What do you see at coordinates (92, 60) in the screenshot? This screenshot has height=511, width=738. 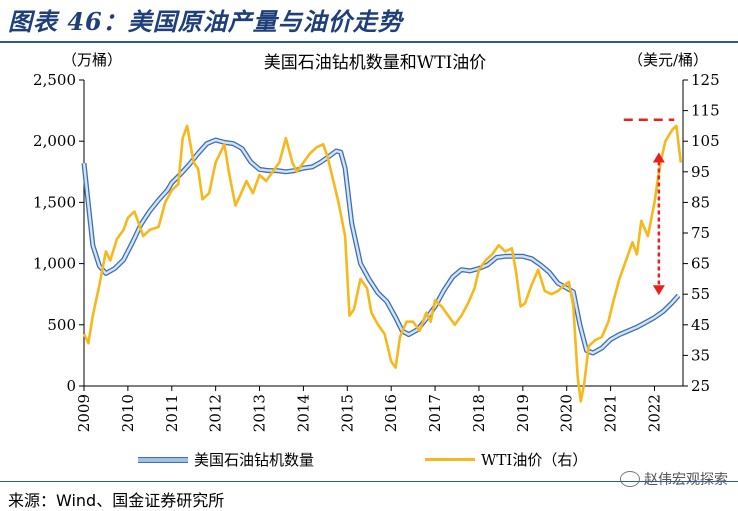 I see `left-axis-unit: （万桶）` at bounding box center [92, 60].